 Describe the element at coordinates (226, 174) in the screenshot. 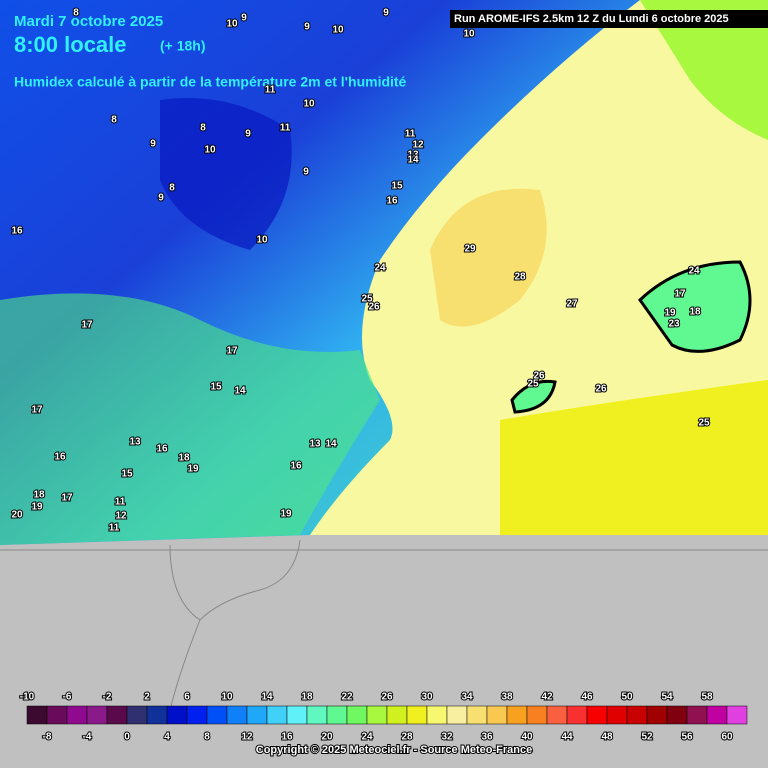

I see `cold-zone` at that location.